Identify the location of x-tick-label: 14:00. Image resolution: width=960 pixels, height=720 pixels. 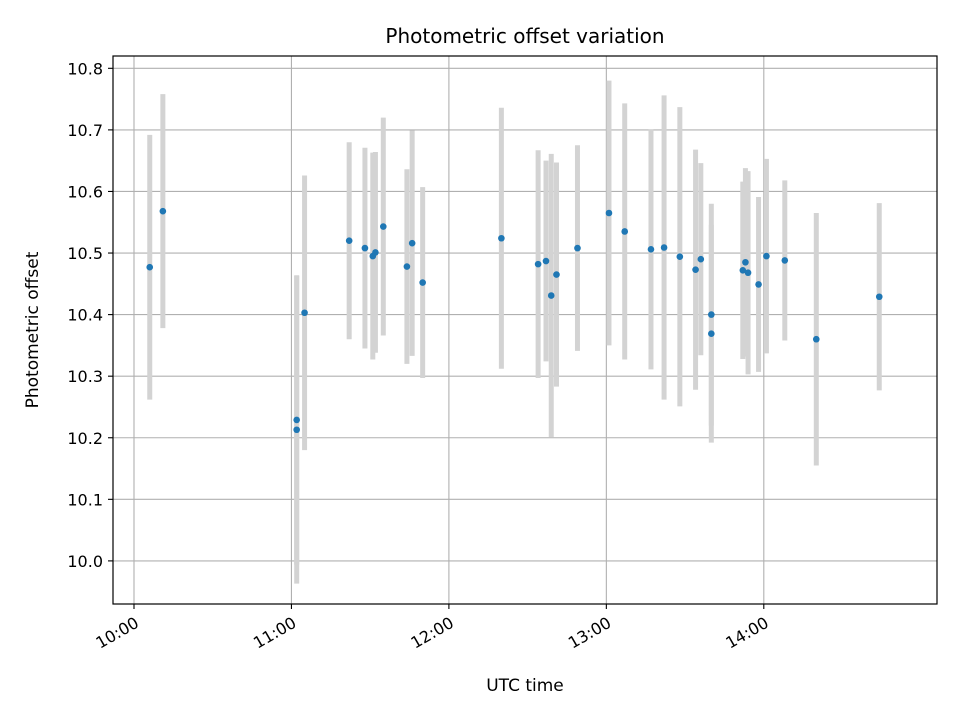
(746, 633).